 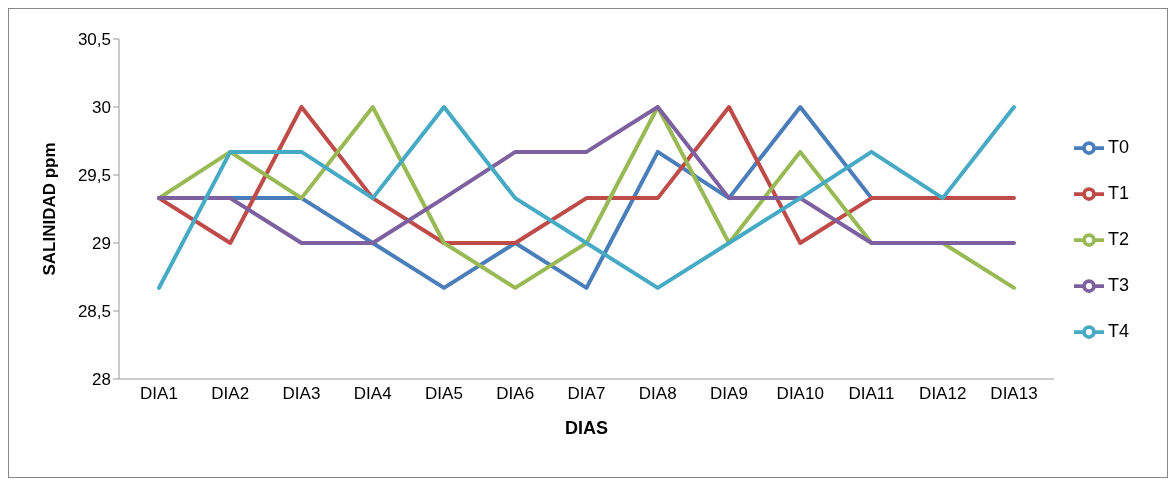 I want to click on x-tick-label: DIA1, so click(x=159, y=394).